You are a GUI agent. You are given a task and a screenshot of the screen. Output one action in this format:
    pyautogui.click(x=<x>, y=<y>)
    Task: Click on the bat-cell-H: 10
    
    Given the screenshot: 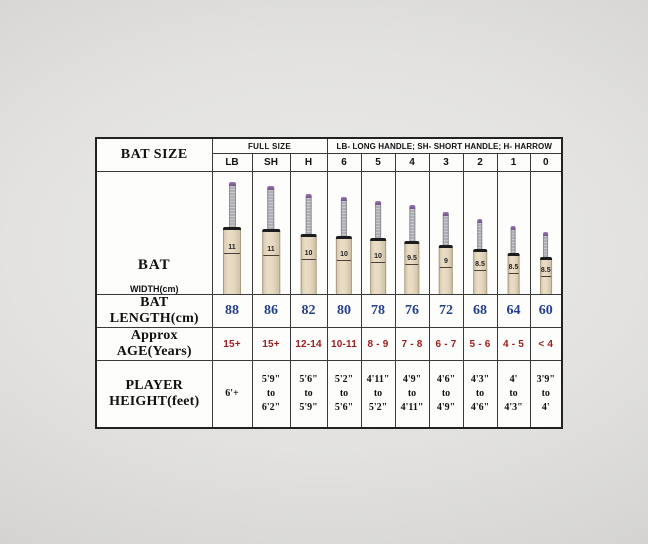 What is the action you would take?
    pyautogui.click(x=308, y=233)
    